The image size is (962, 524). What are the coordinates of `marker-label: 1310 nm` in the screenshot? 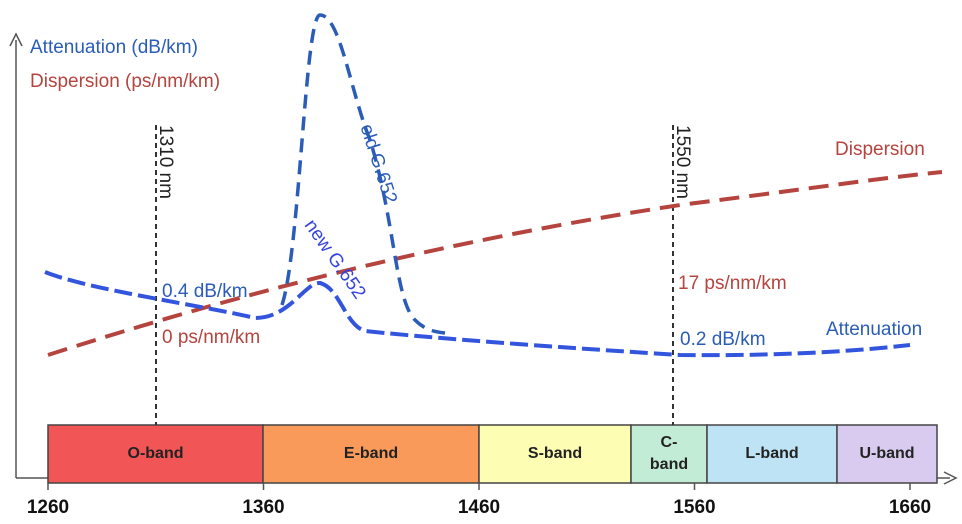 It's located at (165, 162).